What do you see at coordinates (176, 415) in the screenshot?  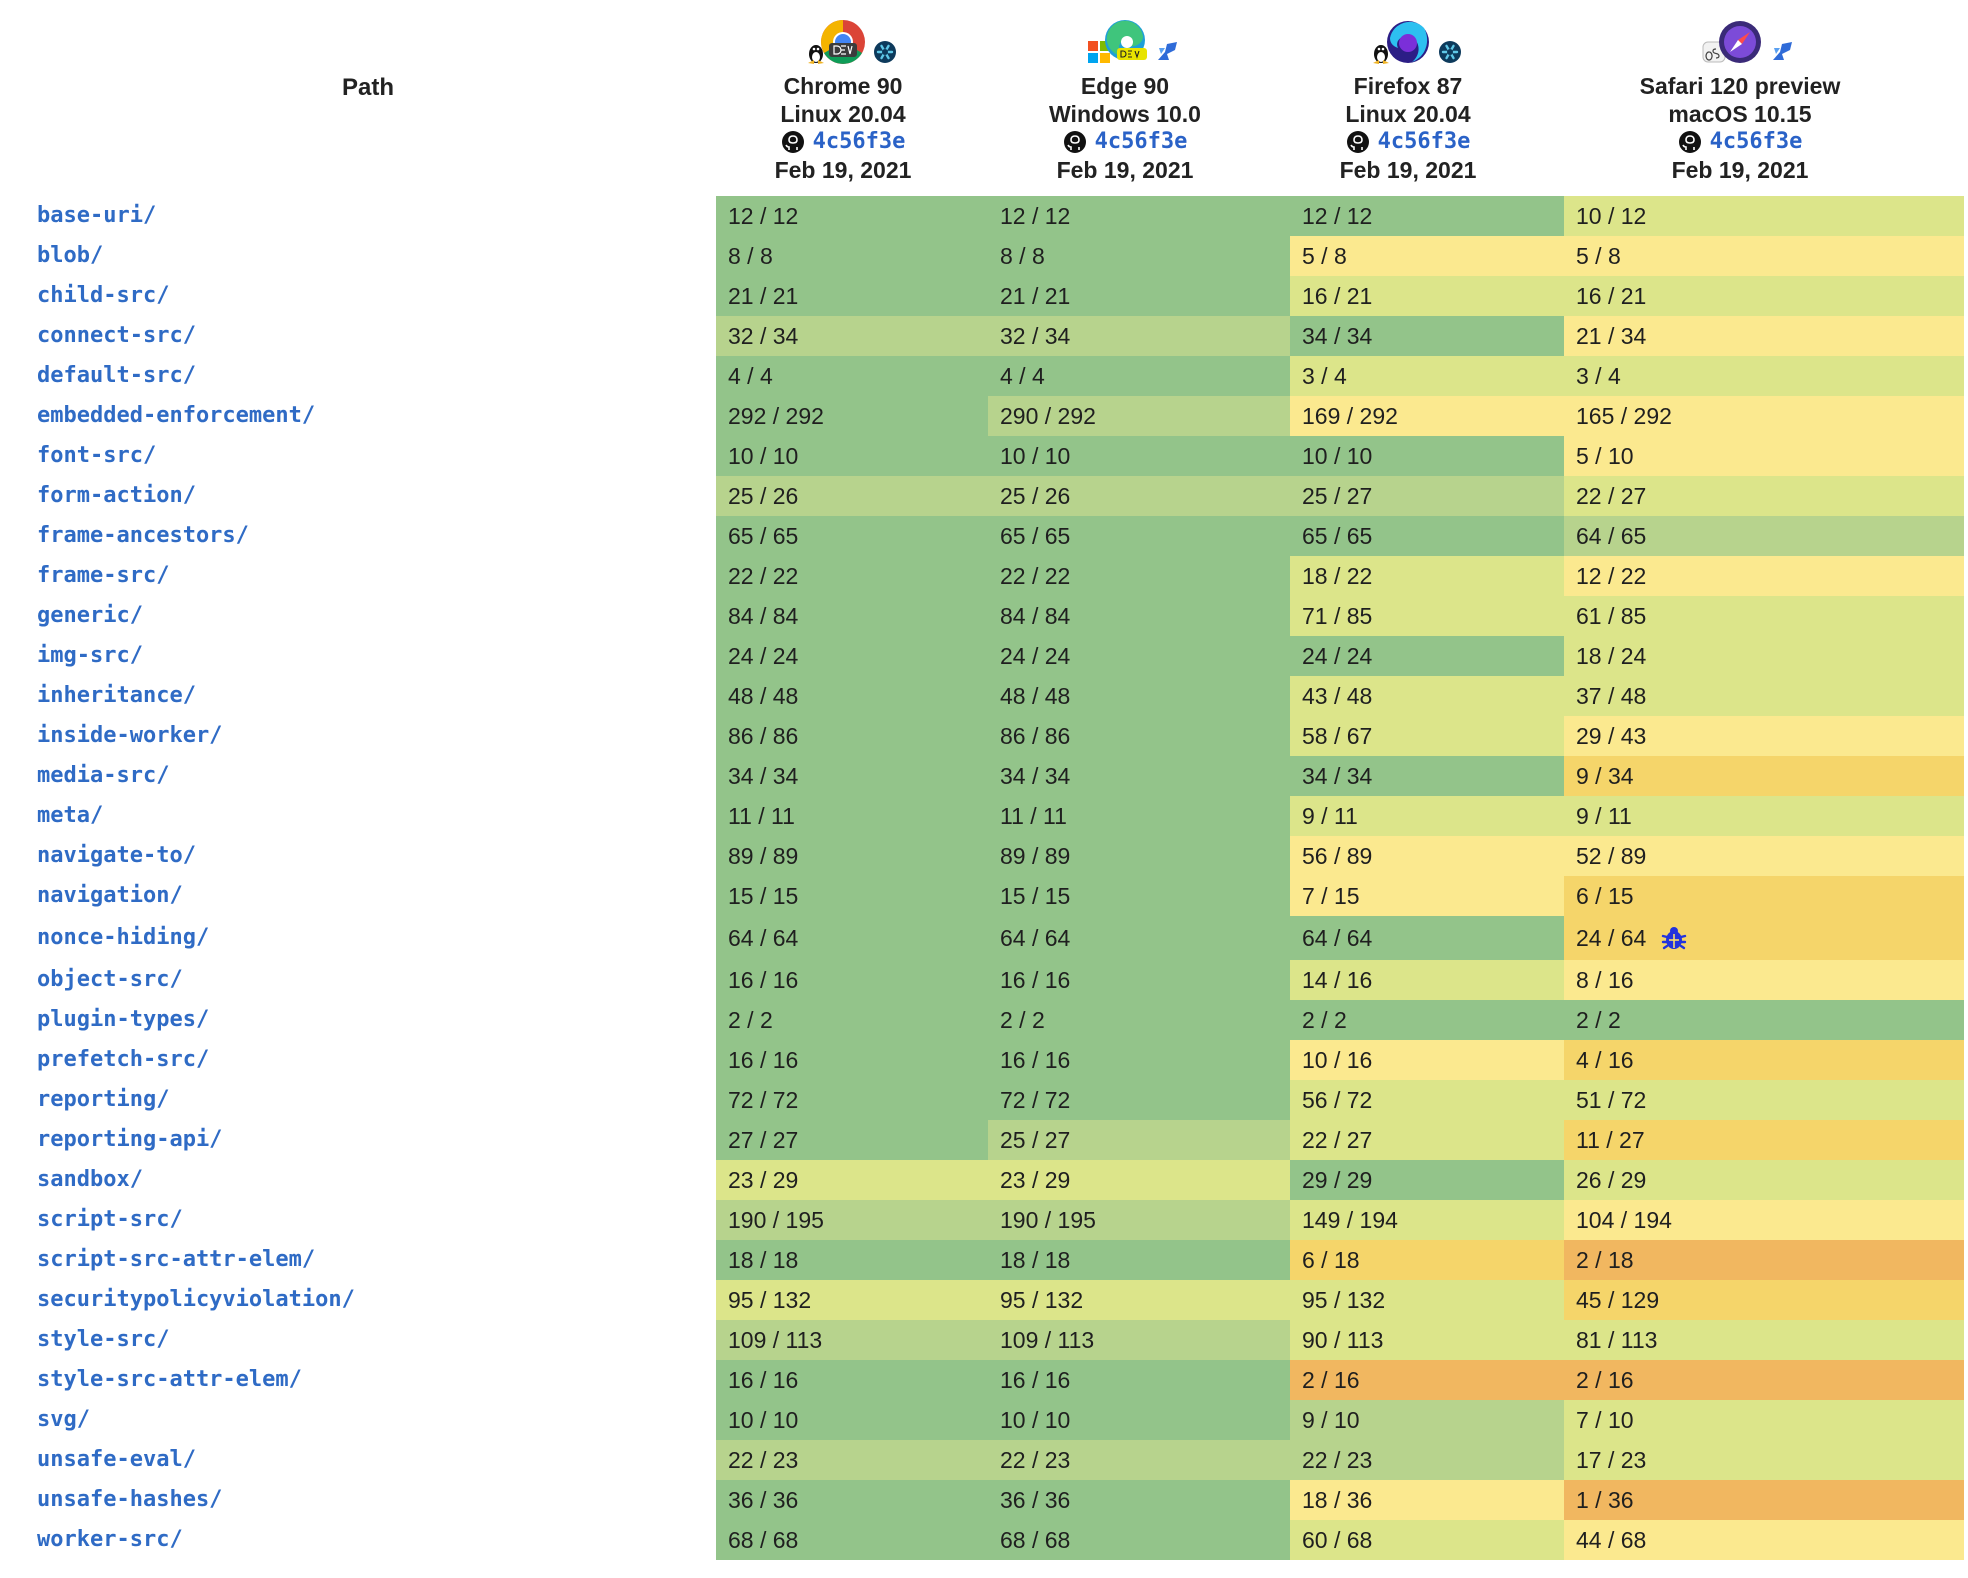 I see `path-link: embedded-enforcement/` at bounding box center [176, 415].